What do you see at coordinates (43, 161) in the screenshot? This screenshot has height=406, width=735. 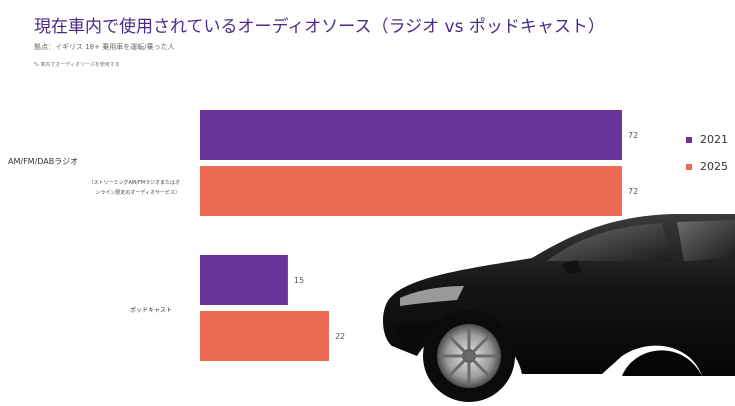 I see `category-label-radio: AM/FM/DABラジオ` at bounding box center [43, 161].